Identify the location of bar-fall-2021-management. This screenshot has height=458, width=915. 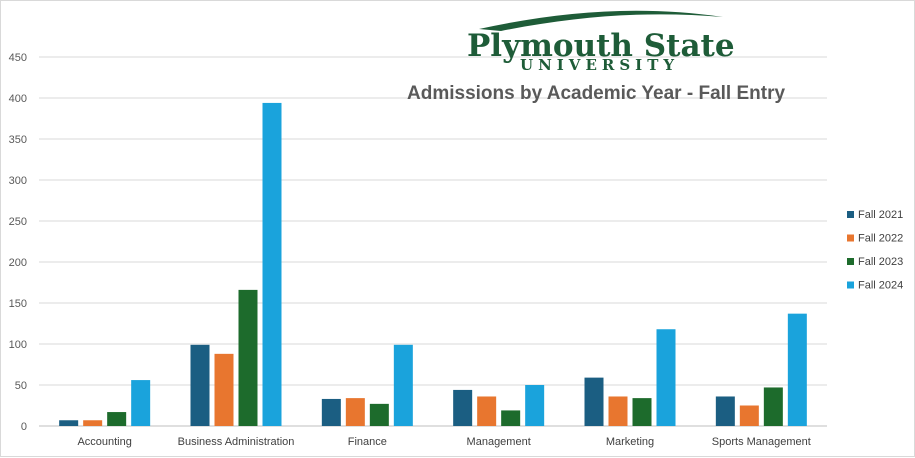
(463, 407).